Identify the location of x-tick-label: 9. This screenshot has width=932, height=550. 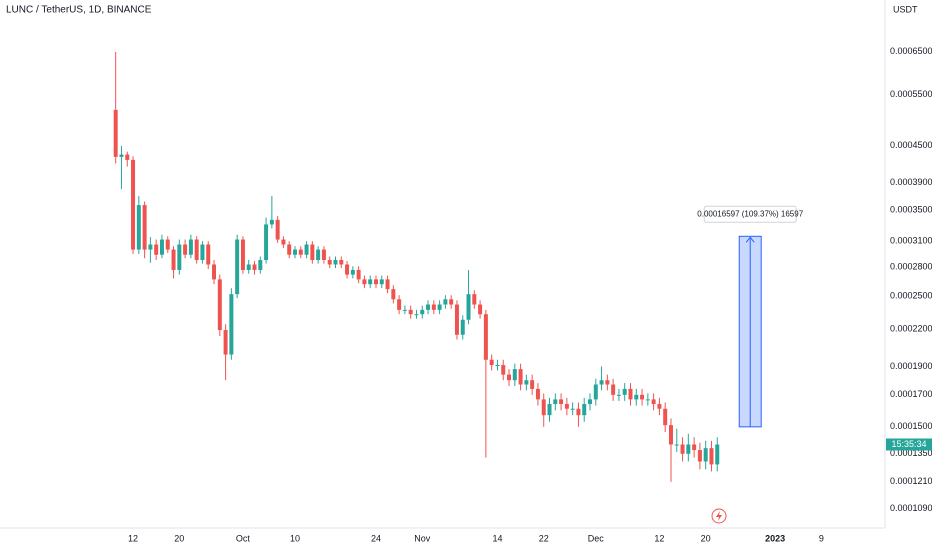
(821, 538).